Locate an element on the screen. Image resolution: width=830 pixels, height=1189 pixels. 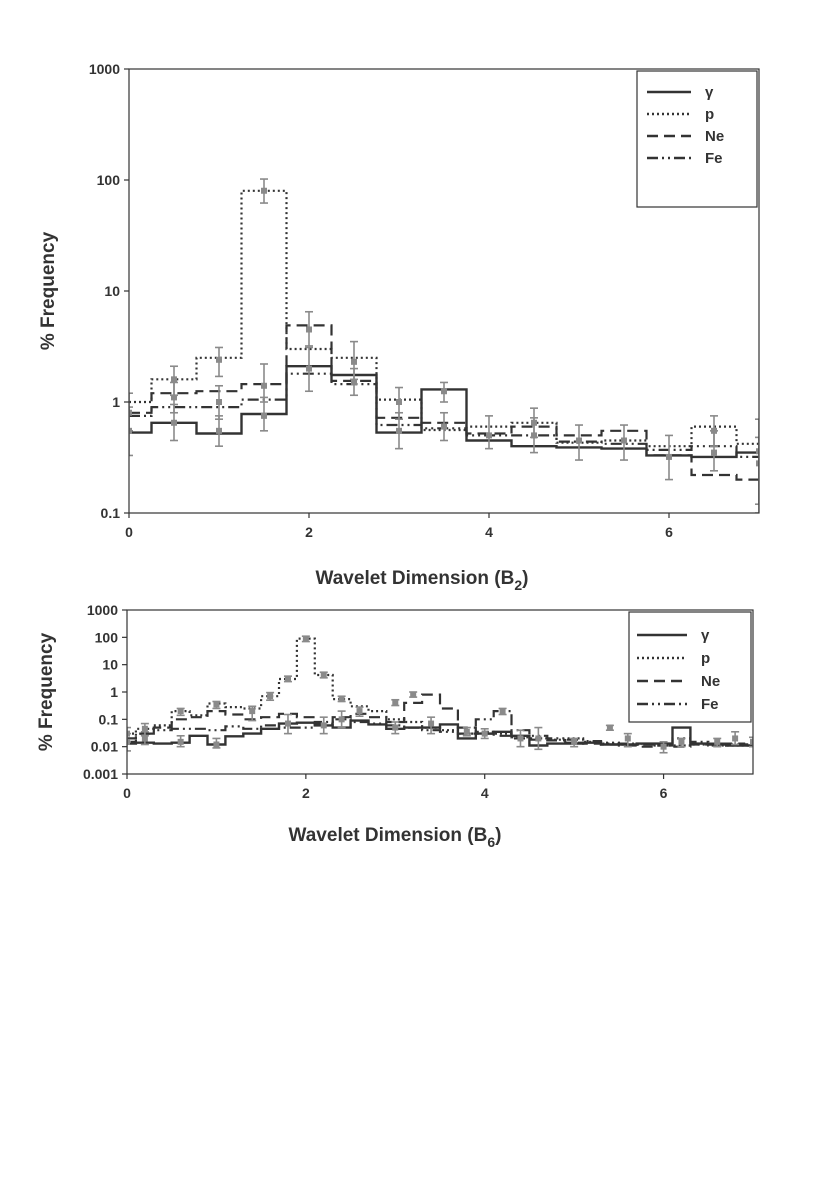
chart-b6-series-ne is located at coordinates (440, 720).